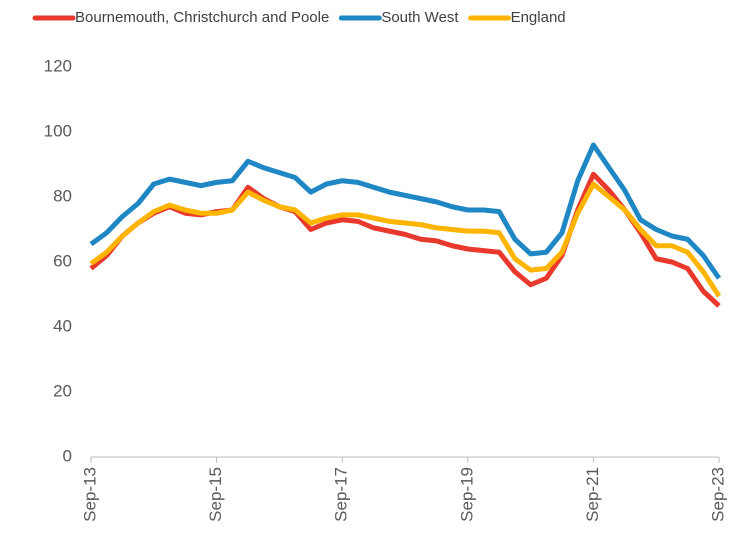 This screenshot has width=742, height=533. I want to click on x-tick-label: Sep-21, so click(592, 494).